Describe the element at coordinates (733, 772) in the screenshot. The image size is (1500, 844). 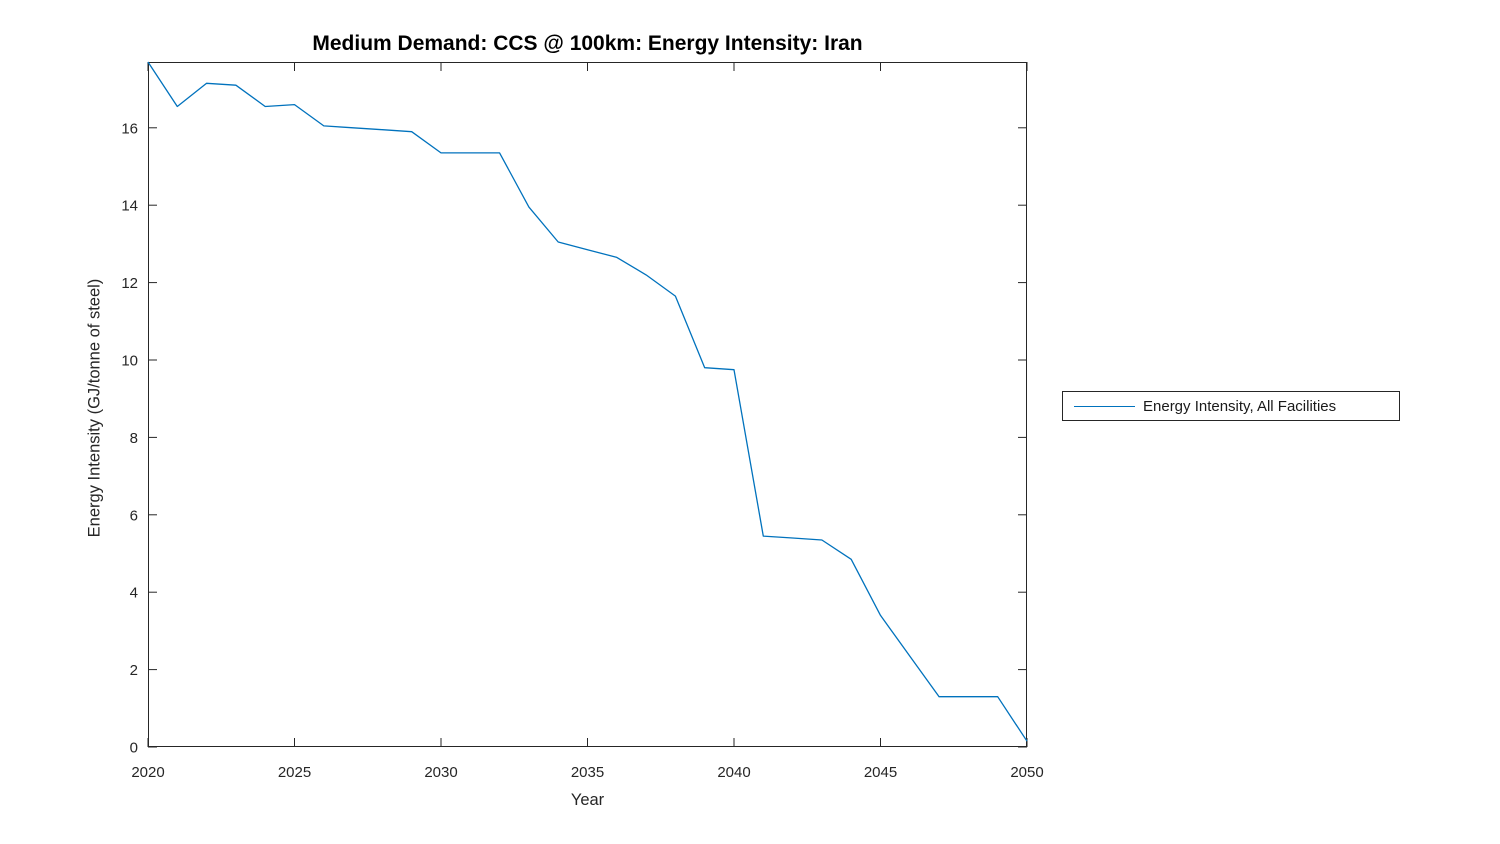
I see `x-tick-label: 2040` at that location.